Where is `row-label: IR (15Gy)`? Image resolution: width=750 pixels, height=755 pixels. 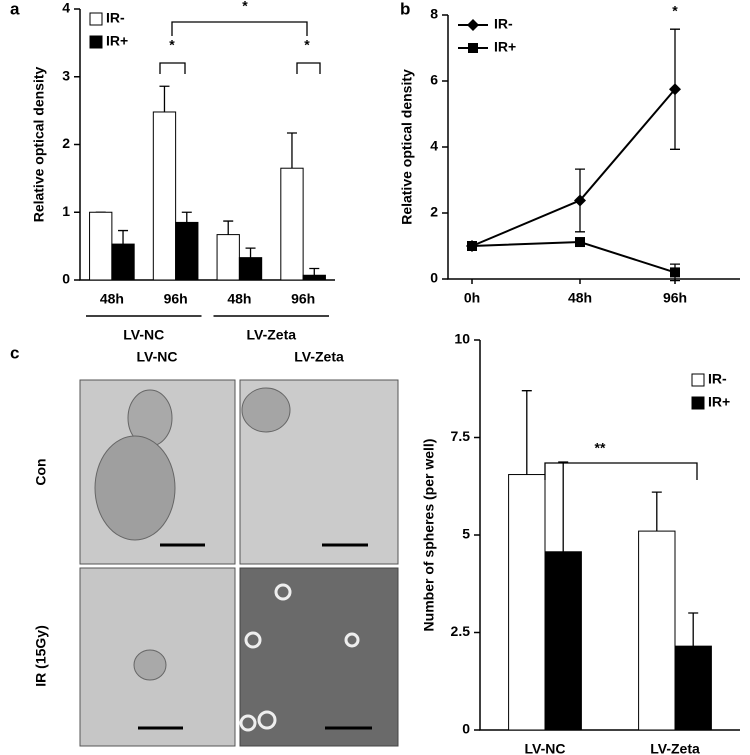
row-label: IR (15Gy) is located at coordinates (41, 655).